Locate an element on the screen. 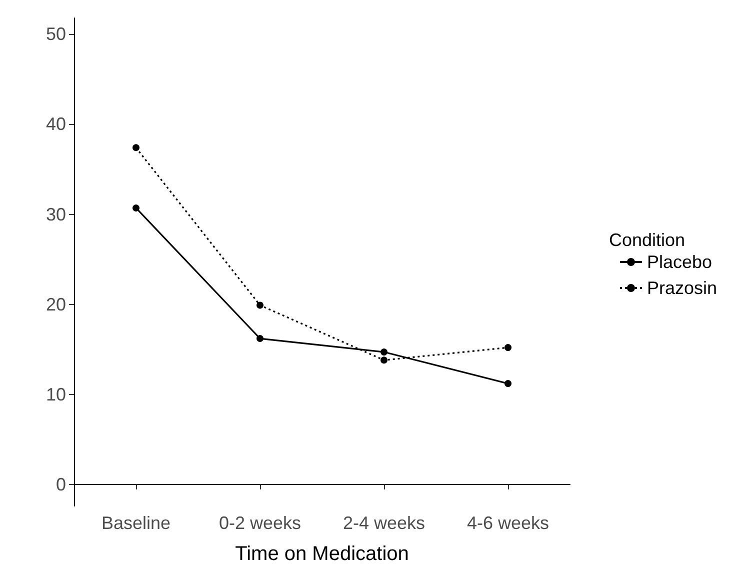 The height and width of the screenshot is (577, 740). y-tick-label: 40 is located at coordinates (56, 124).